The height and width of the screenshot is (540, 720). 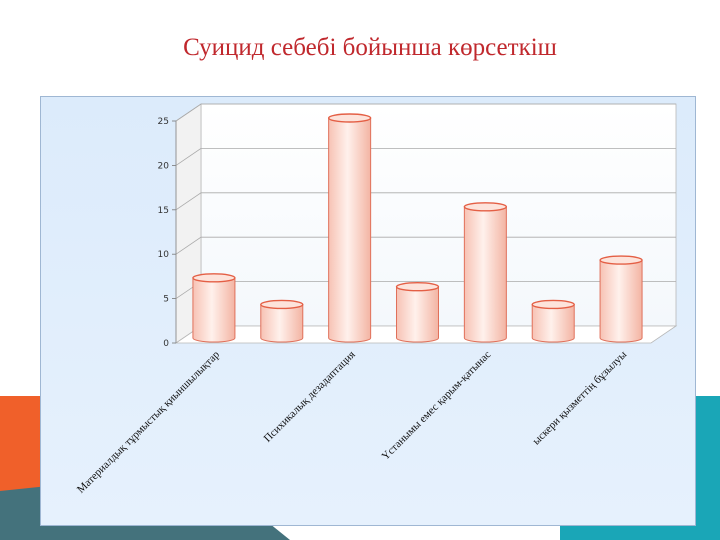 What do you see at coordinates (164, 166) in the screenshot?
I see `y-tick-label: 20` at bounding box center [164, 166].